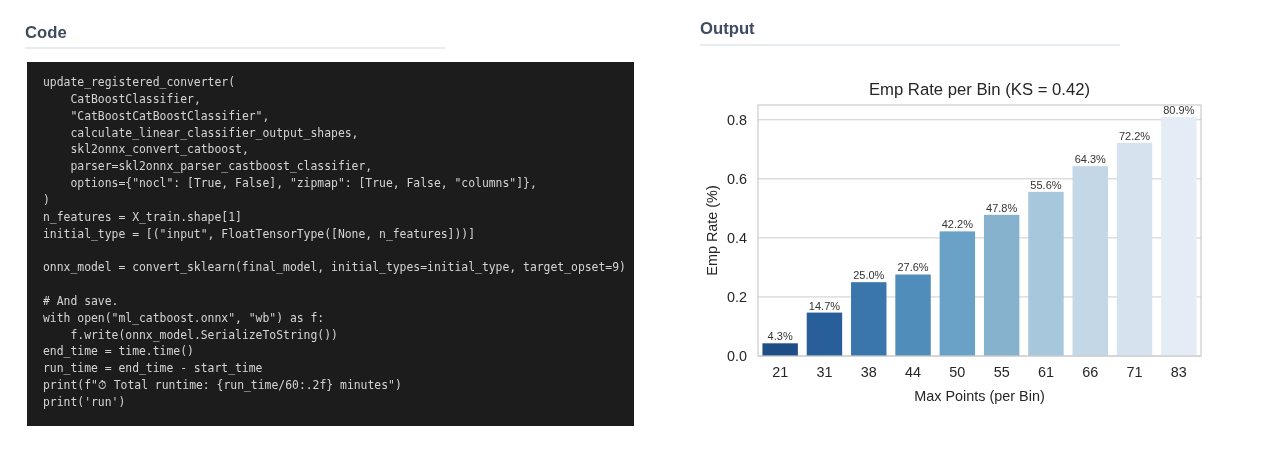 The image size is (1277, 452). I want to click on text: calculate_linear_classifier_output_shapes,, so click(214, 132).